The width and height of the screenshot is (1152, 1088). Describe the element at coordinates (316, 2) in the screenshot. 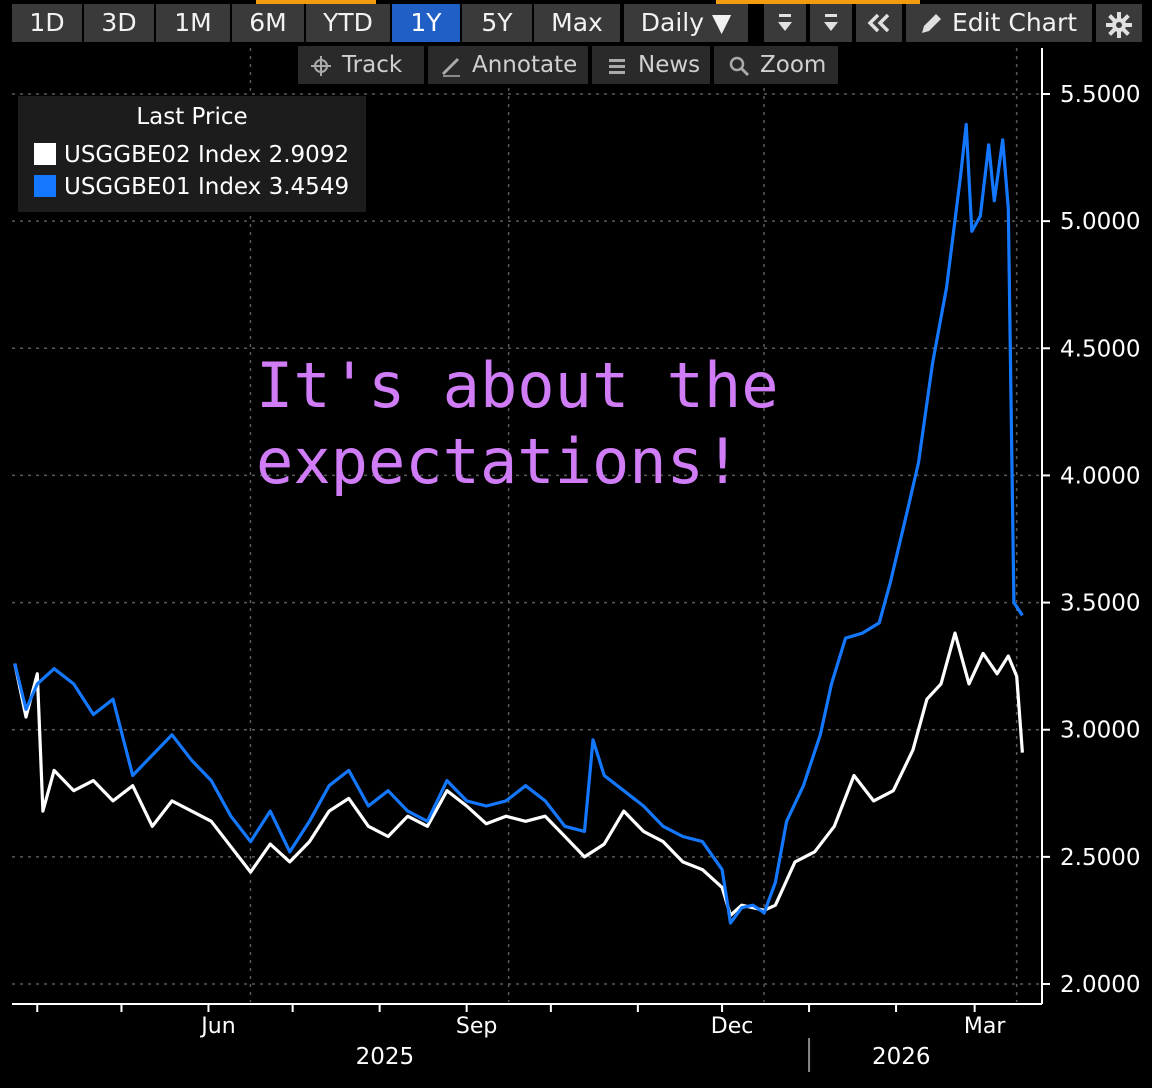

I see `toolbar-accent-left` at that location.